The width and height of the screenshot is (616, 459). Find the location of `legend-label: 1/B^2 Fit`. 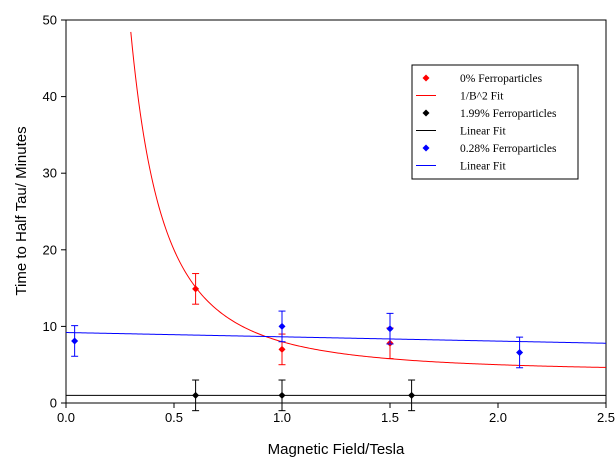

legend-label: 1/B^2 Fit is located at coordinates (482, 97).